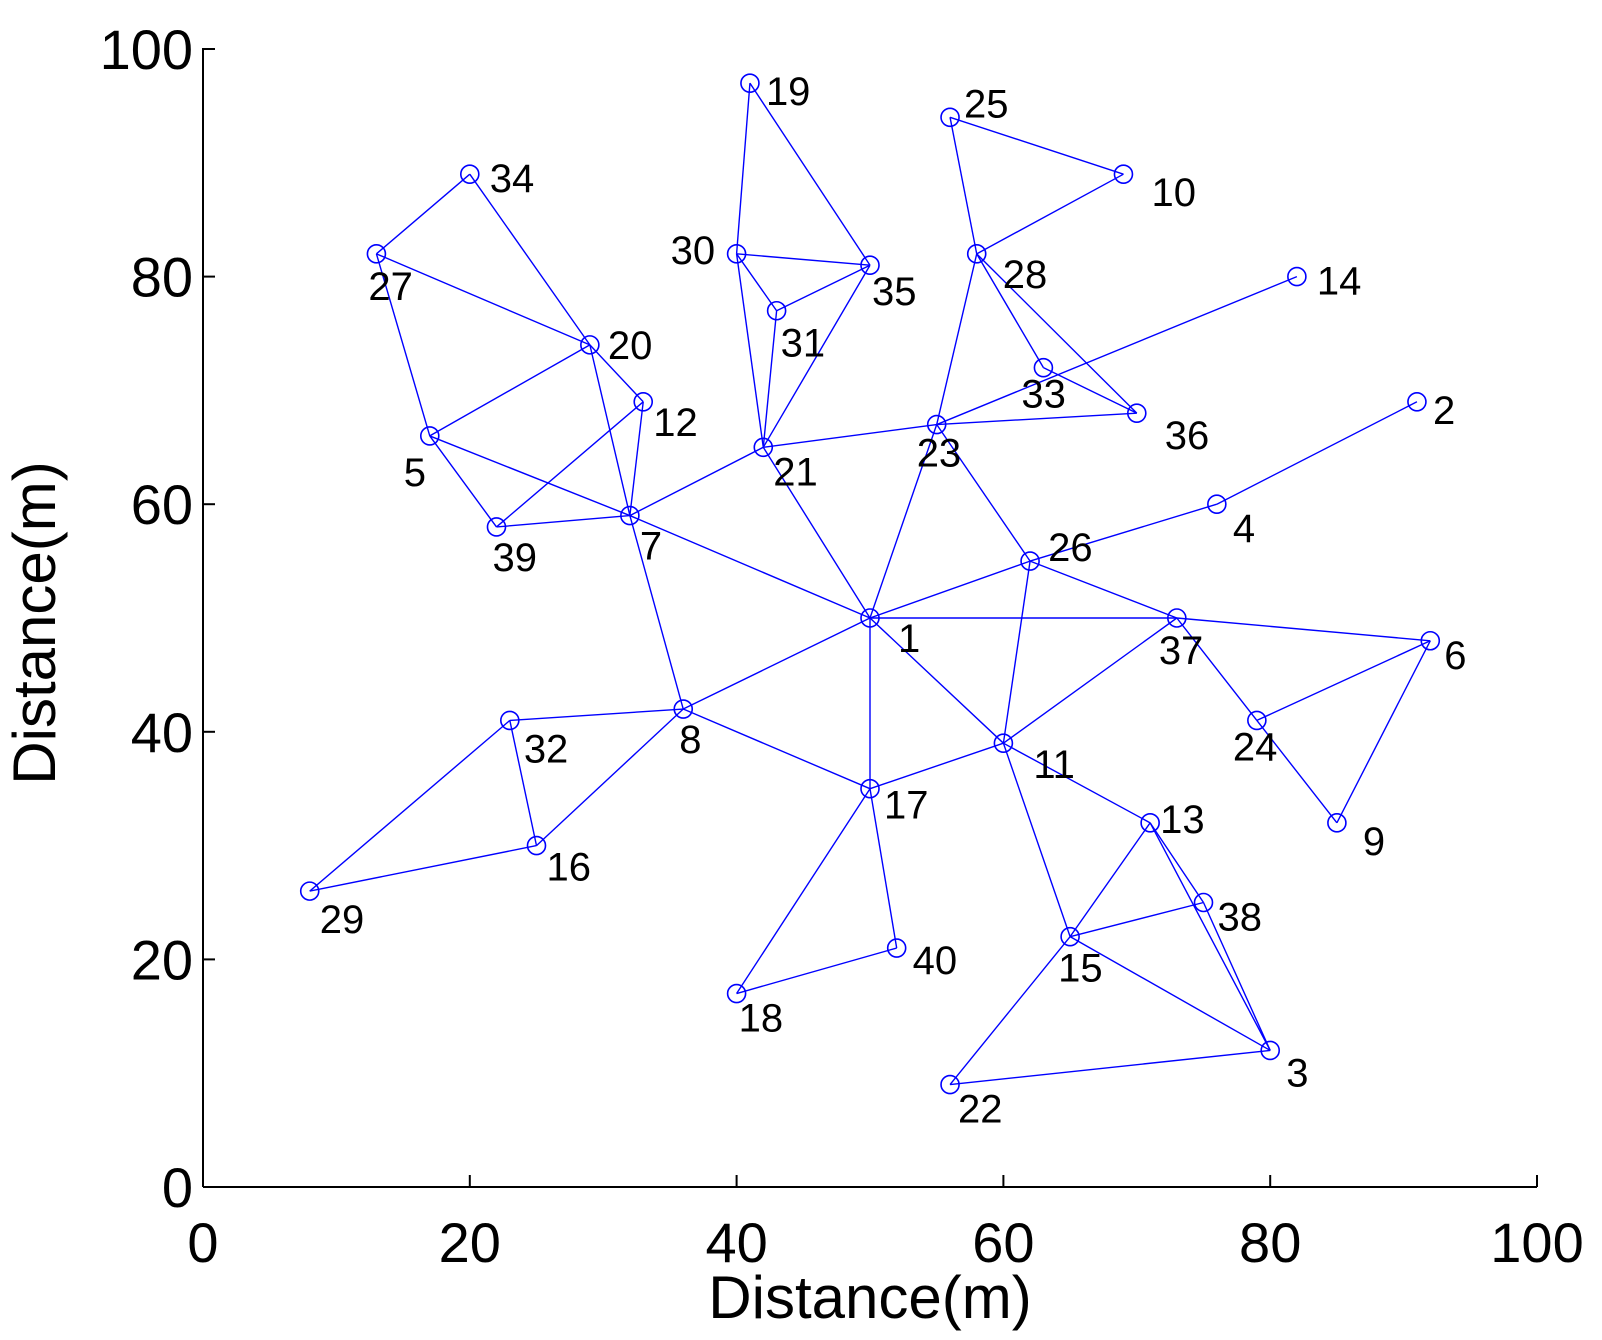  I want to click on node-label-36: 36, so click(1187, 436).